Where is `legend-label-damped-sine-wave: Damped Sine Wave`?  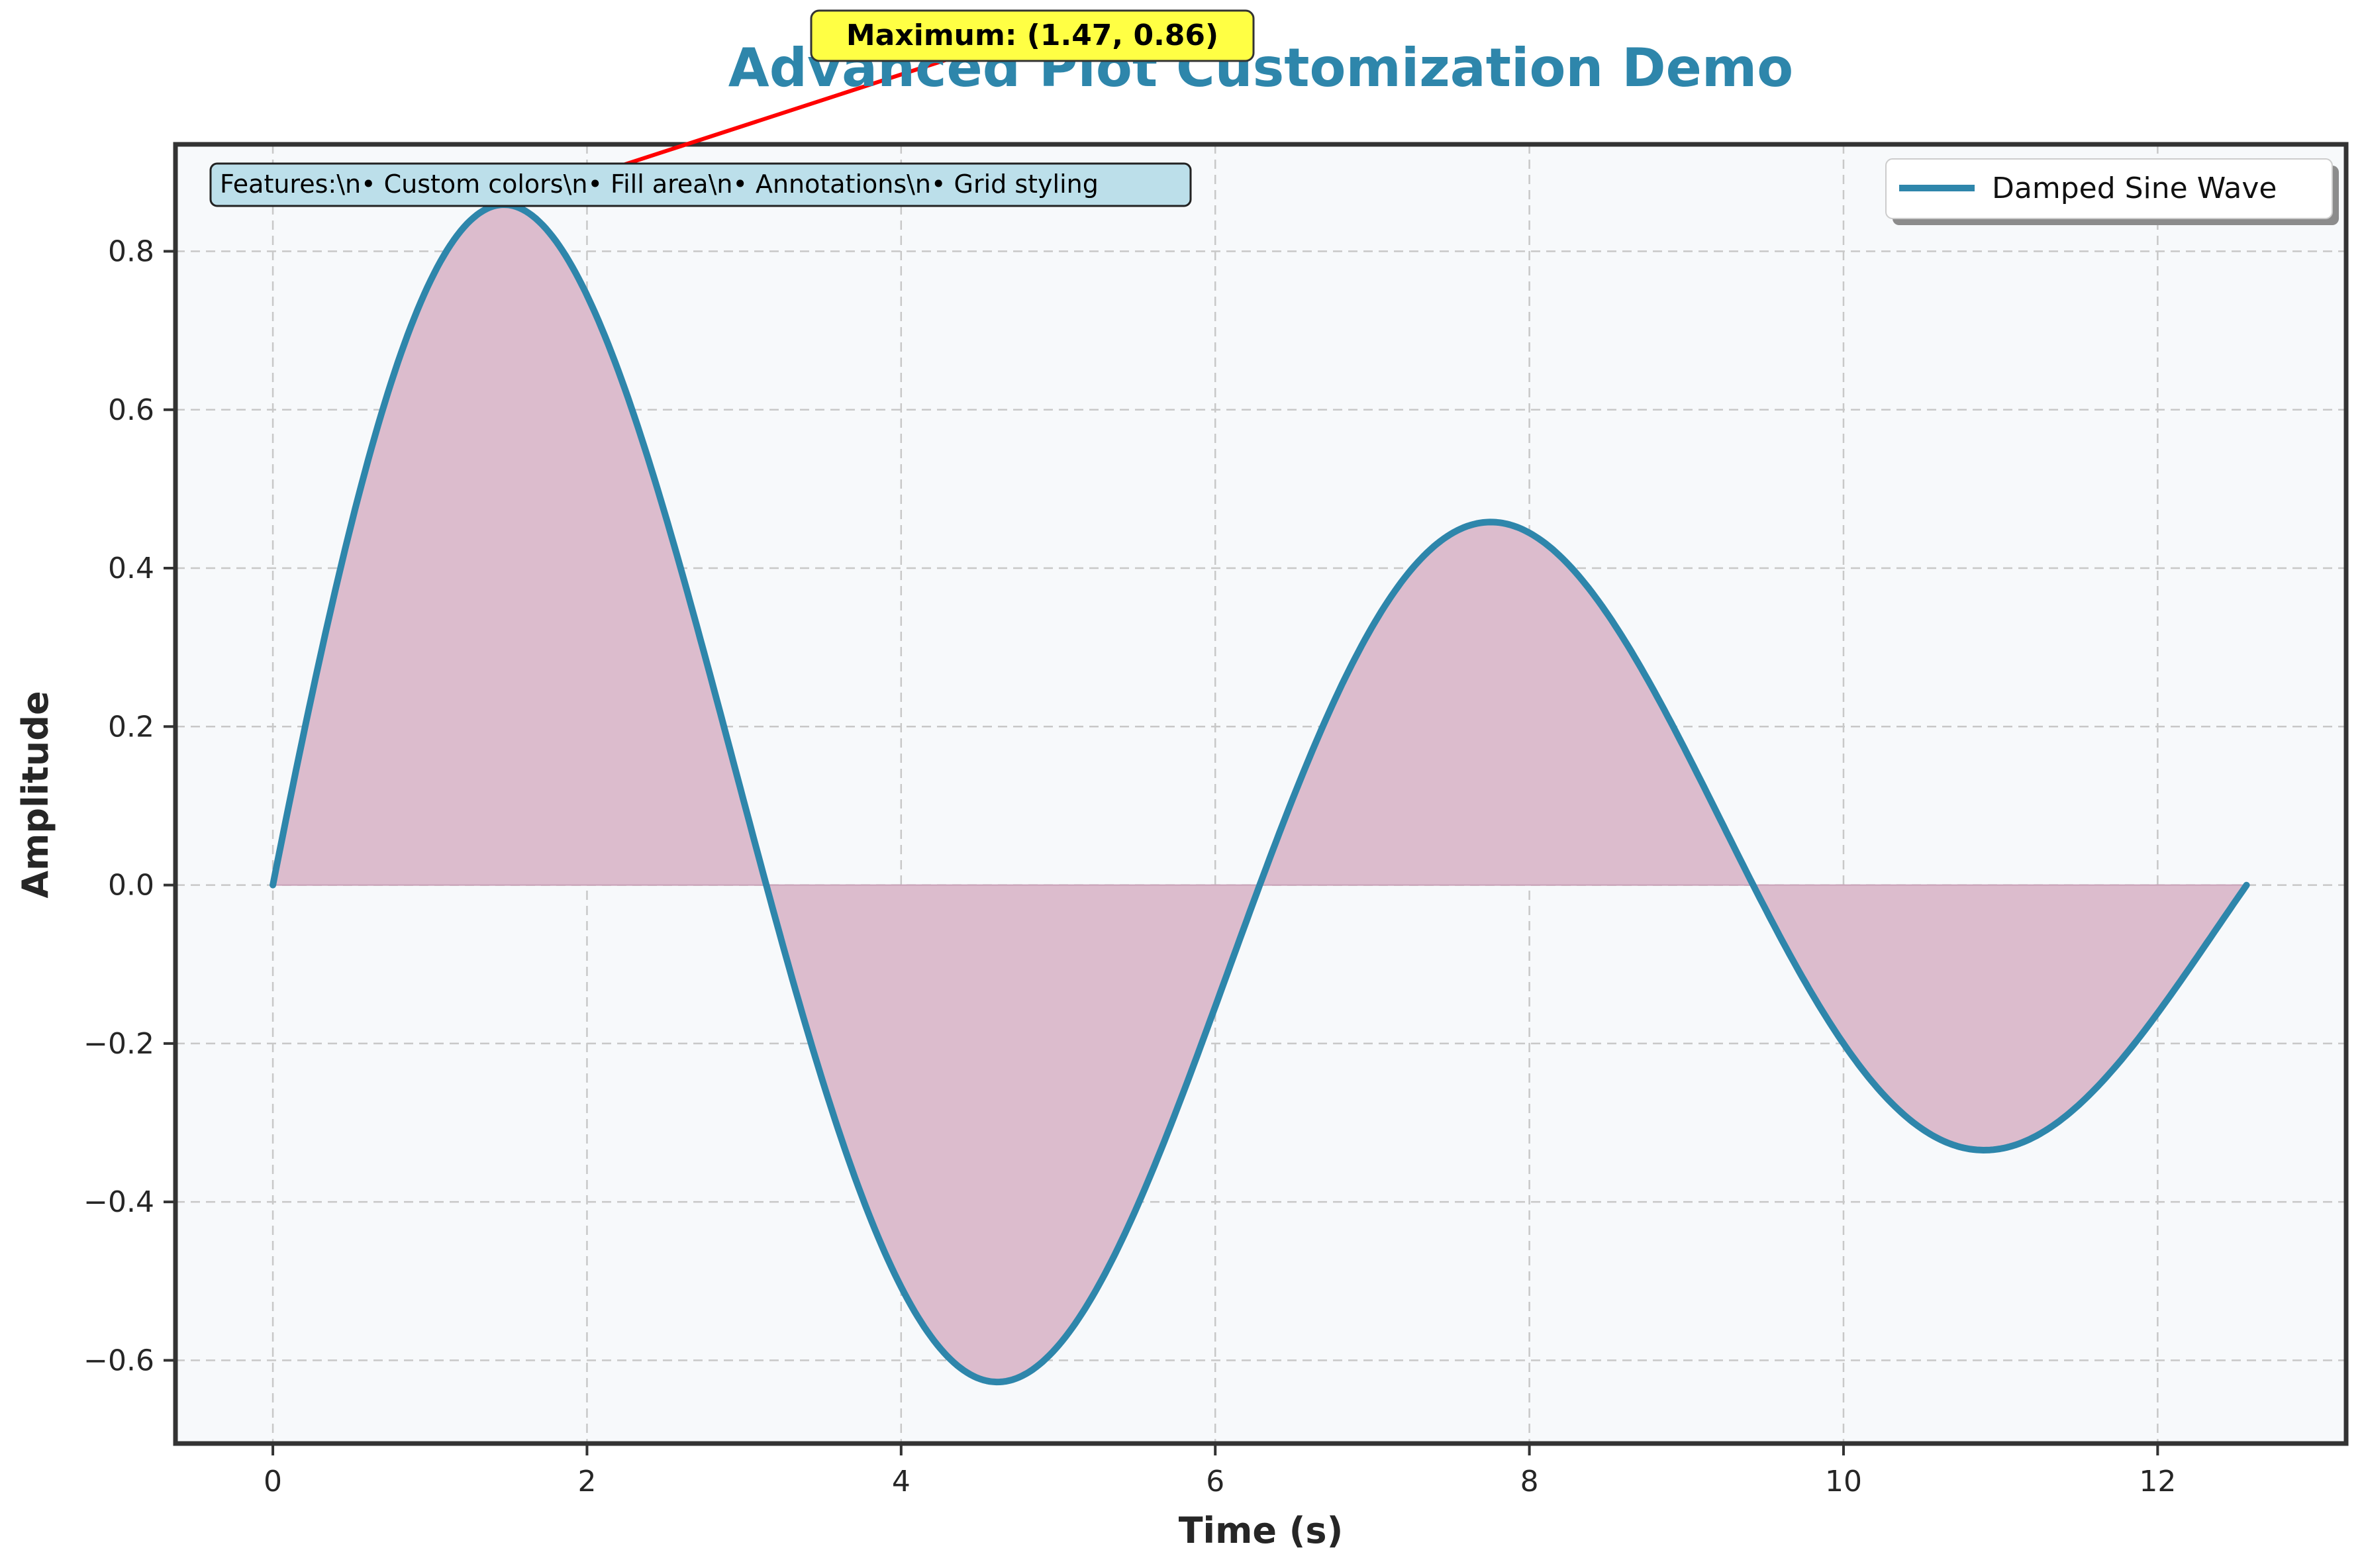 legend-label-damped-sine-wave: Damped Sine Wave is located at coordinates (2134, 188).